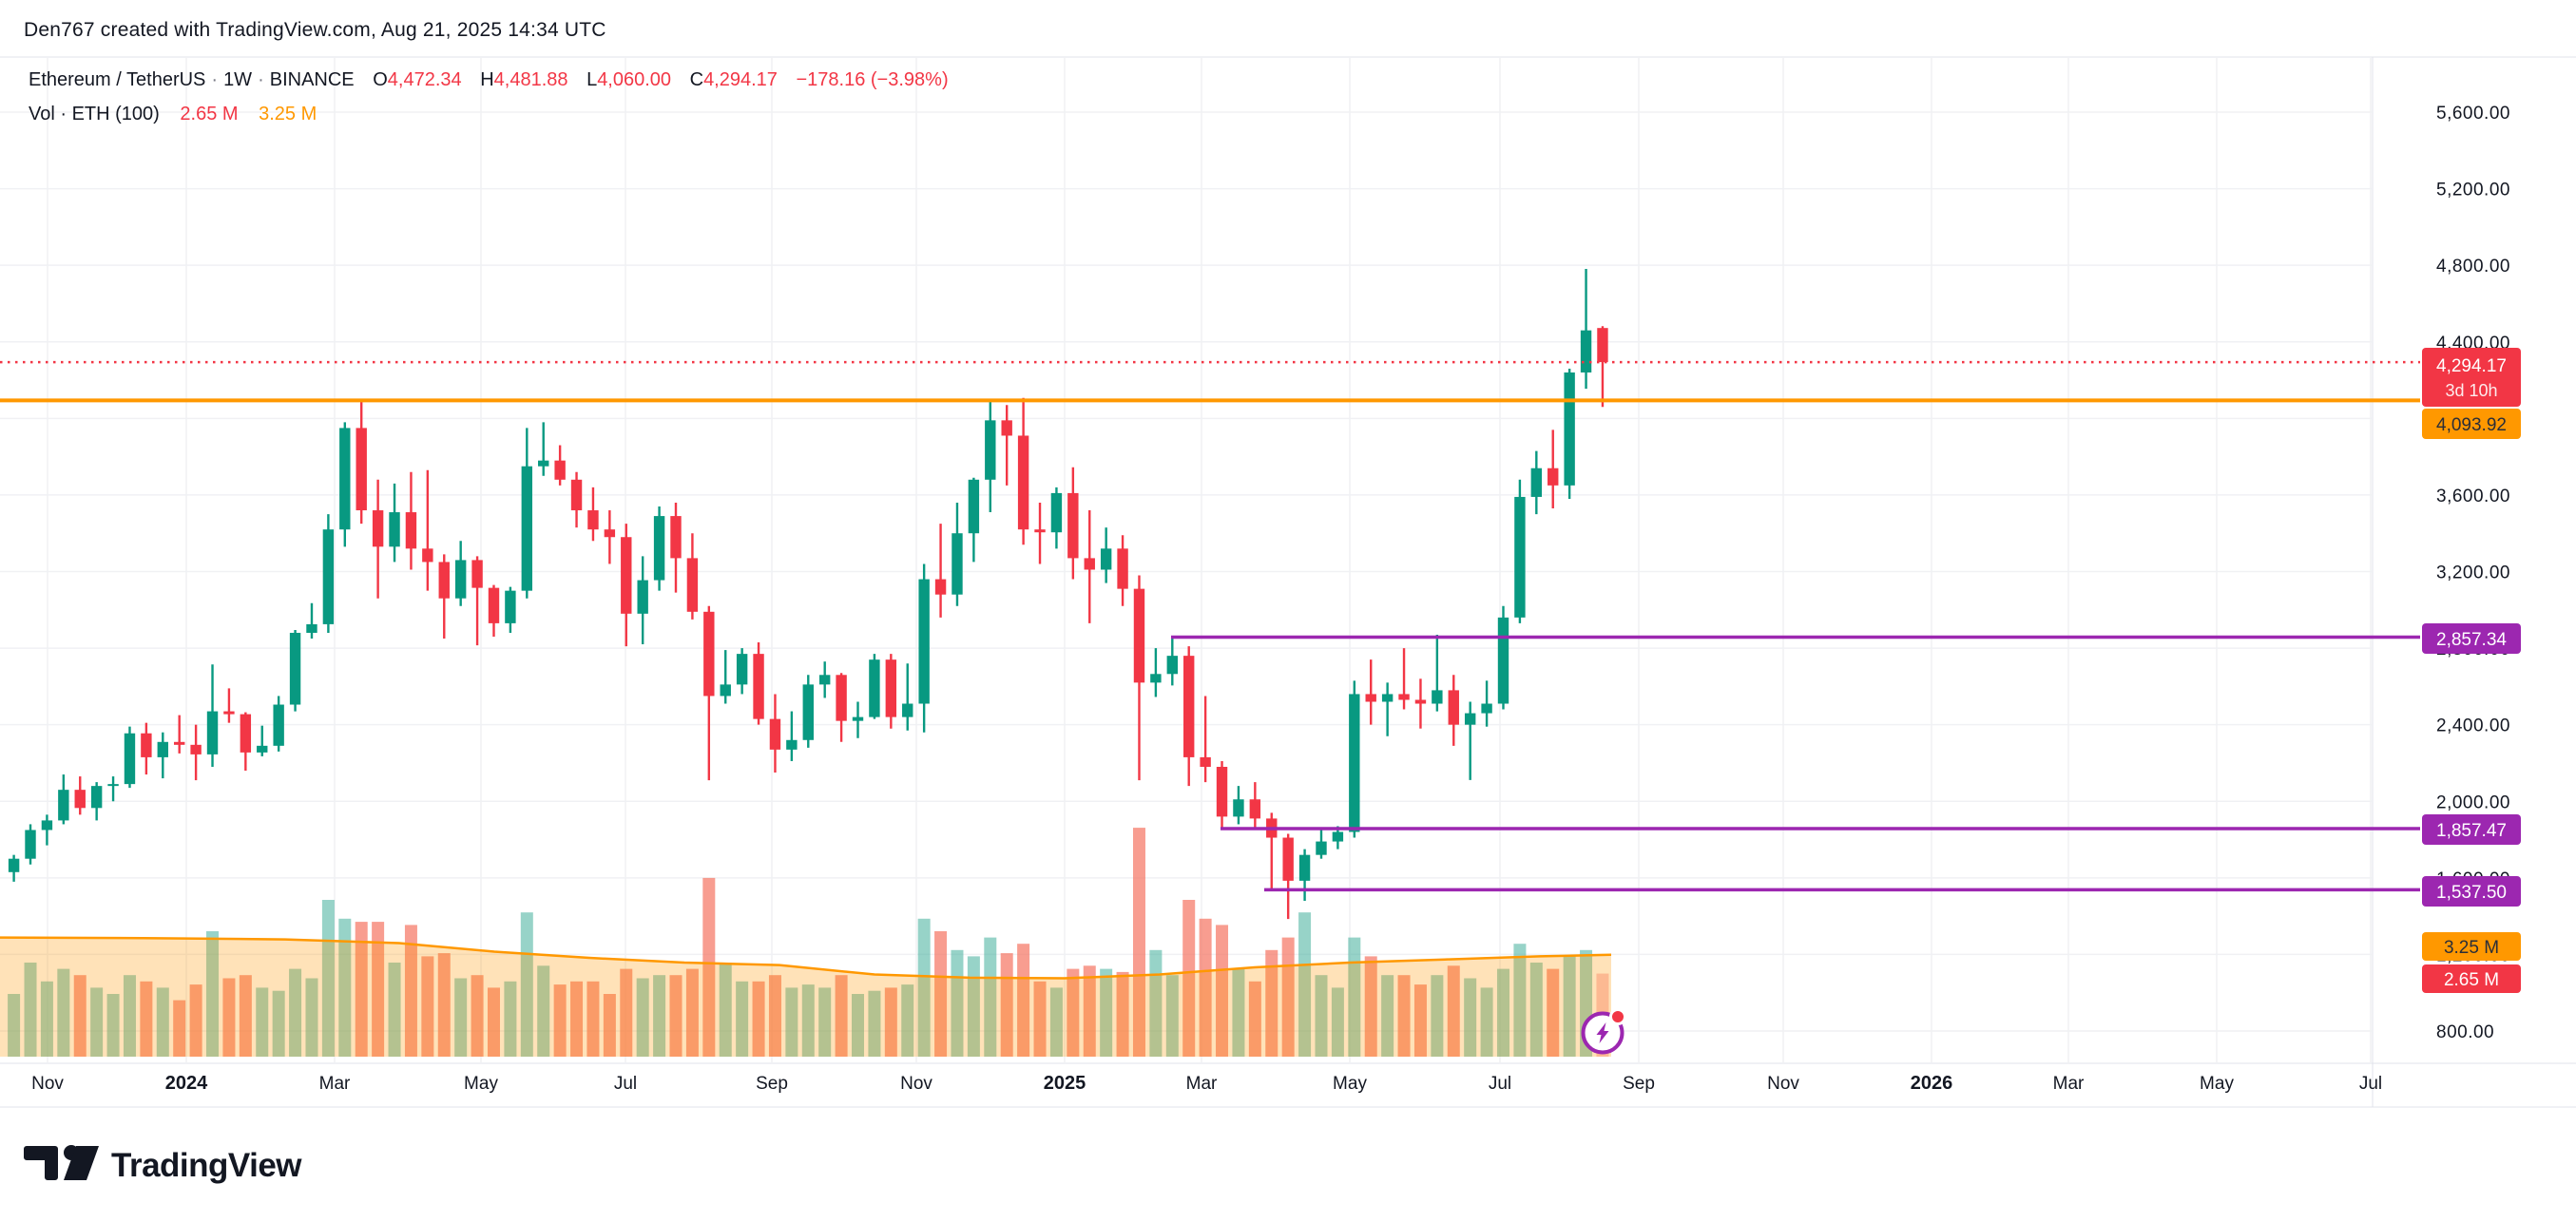 The height and width of the screenshot is (1222, 2576). What do you see at coordinates (2472, 377) in the screenshot?
I see `last-price-badge` at bounding box center [2472, 377].